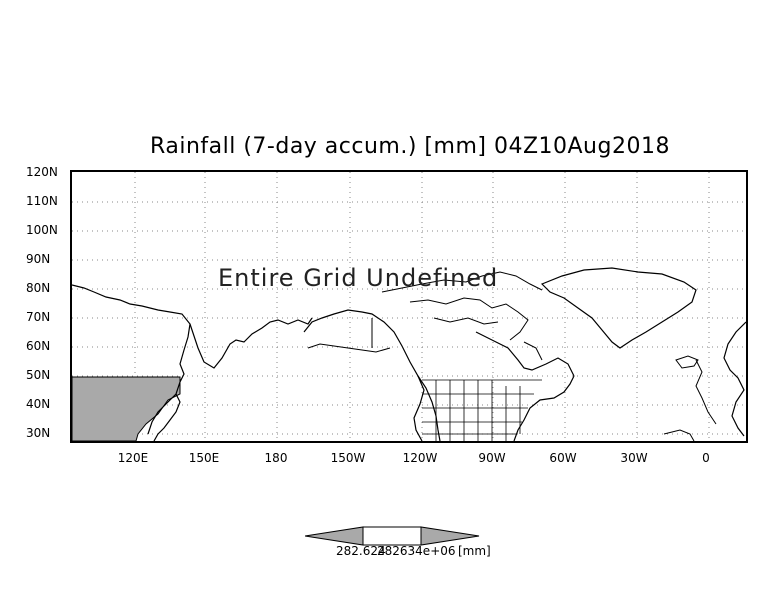 This screenshot has height=612, width=784. Describe the element at coordinates (634, 458) in the screenshot. I see `x-tick-label: 30W` at that location.